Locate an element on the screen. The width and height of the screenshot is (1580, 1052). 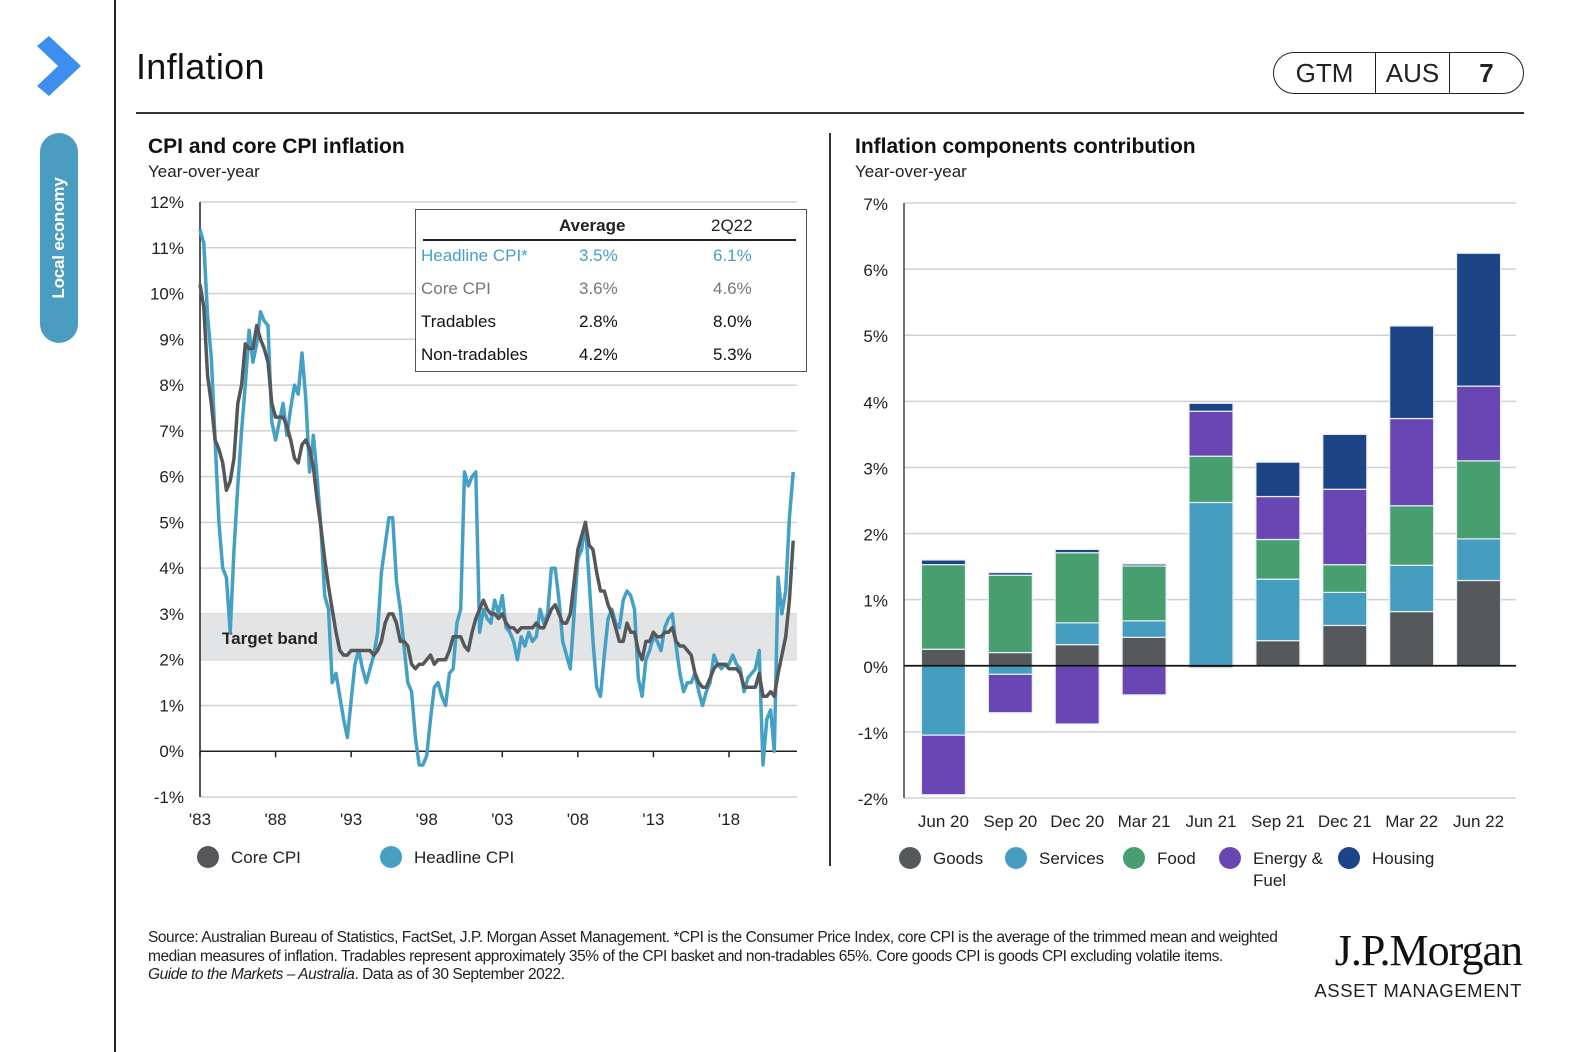
food-legend-label: Food is located at coordinates (1176, 858).